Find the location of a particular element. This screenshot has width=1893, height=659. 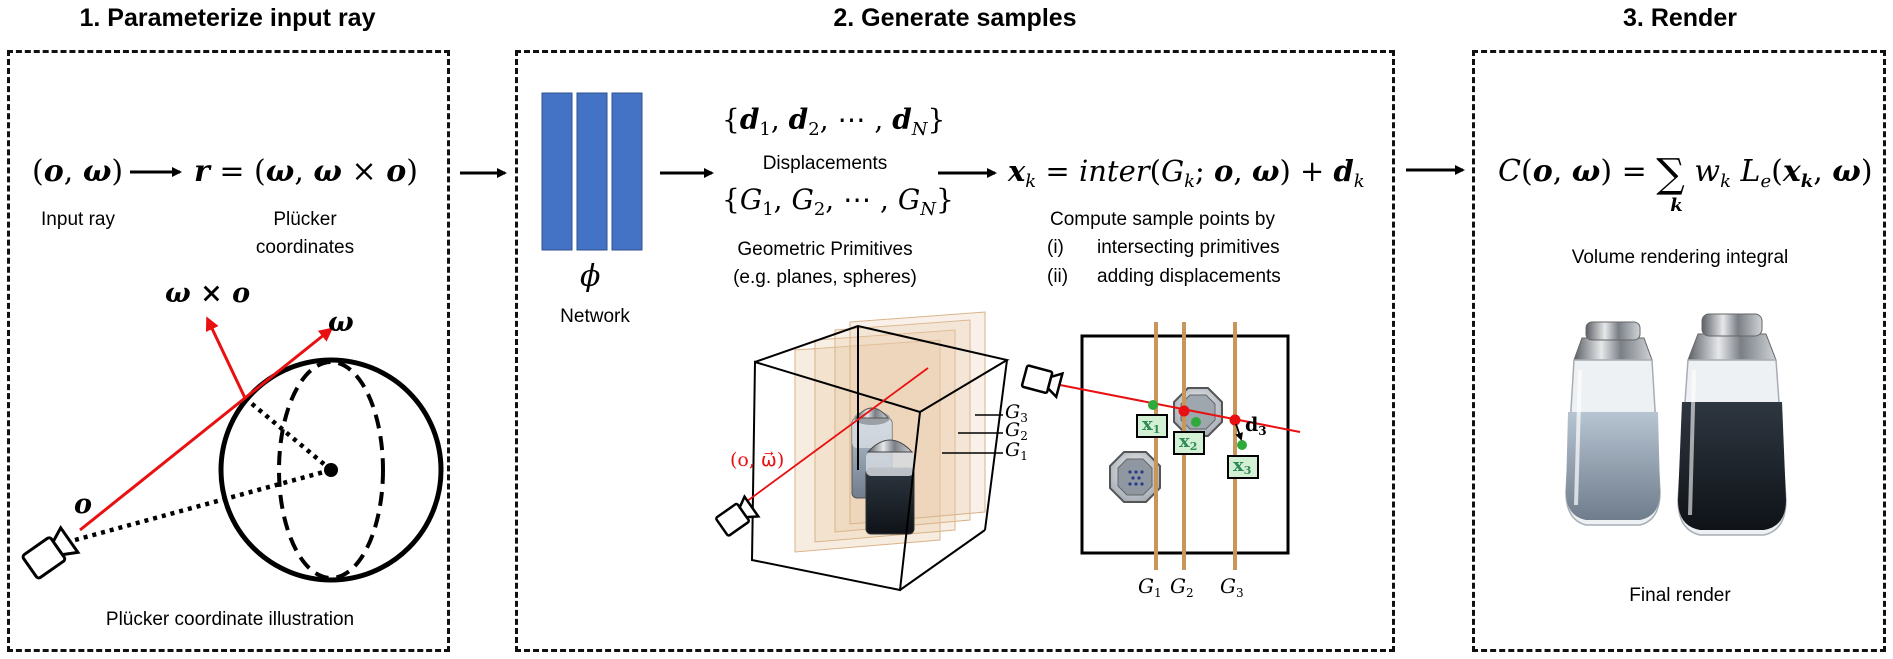

primitives-label-line2: (e.g. planes, spheres) is located at coordinates (825, 277).